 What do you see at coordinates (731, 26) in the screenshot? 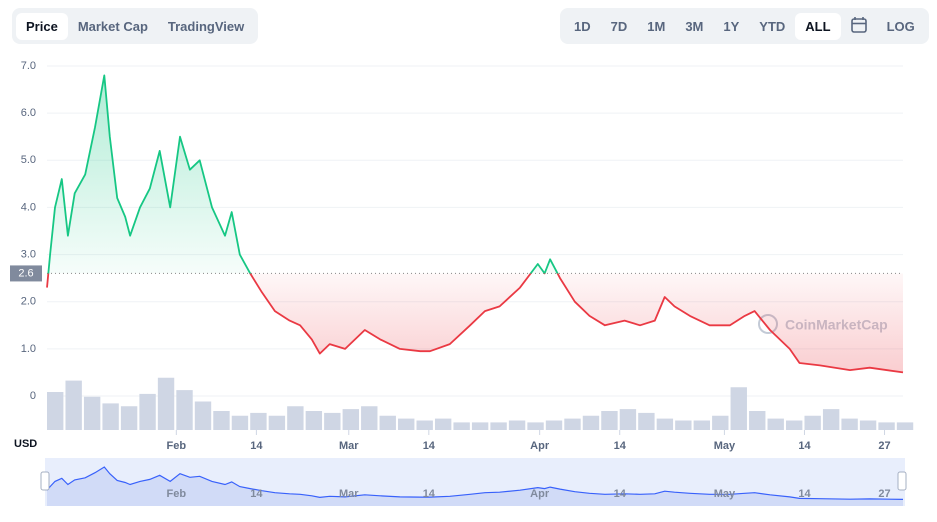
I see `range-button: 1Y` at bounding box center [731, 26].